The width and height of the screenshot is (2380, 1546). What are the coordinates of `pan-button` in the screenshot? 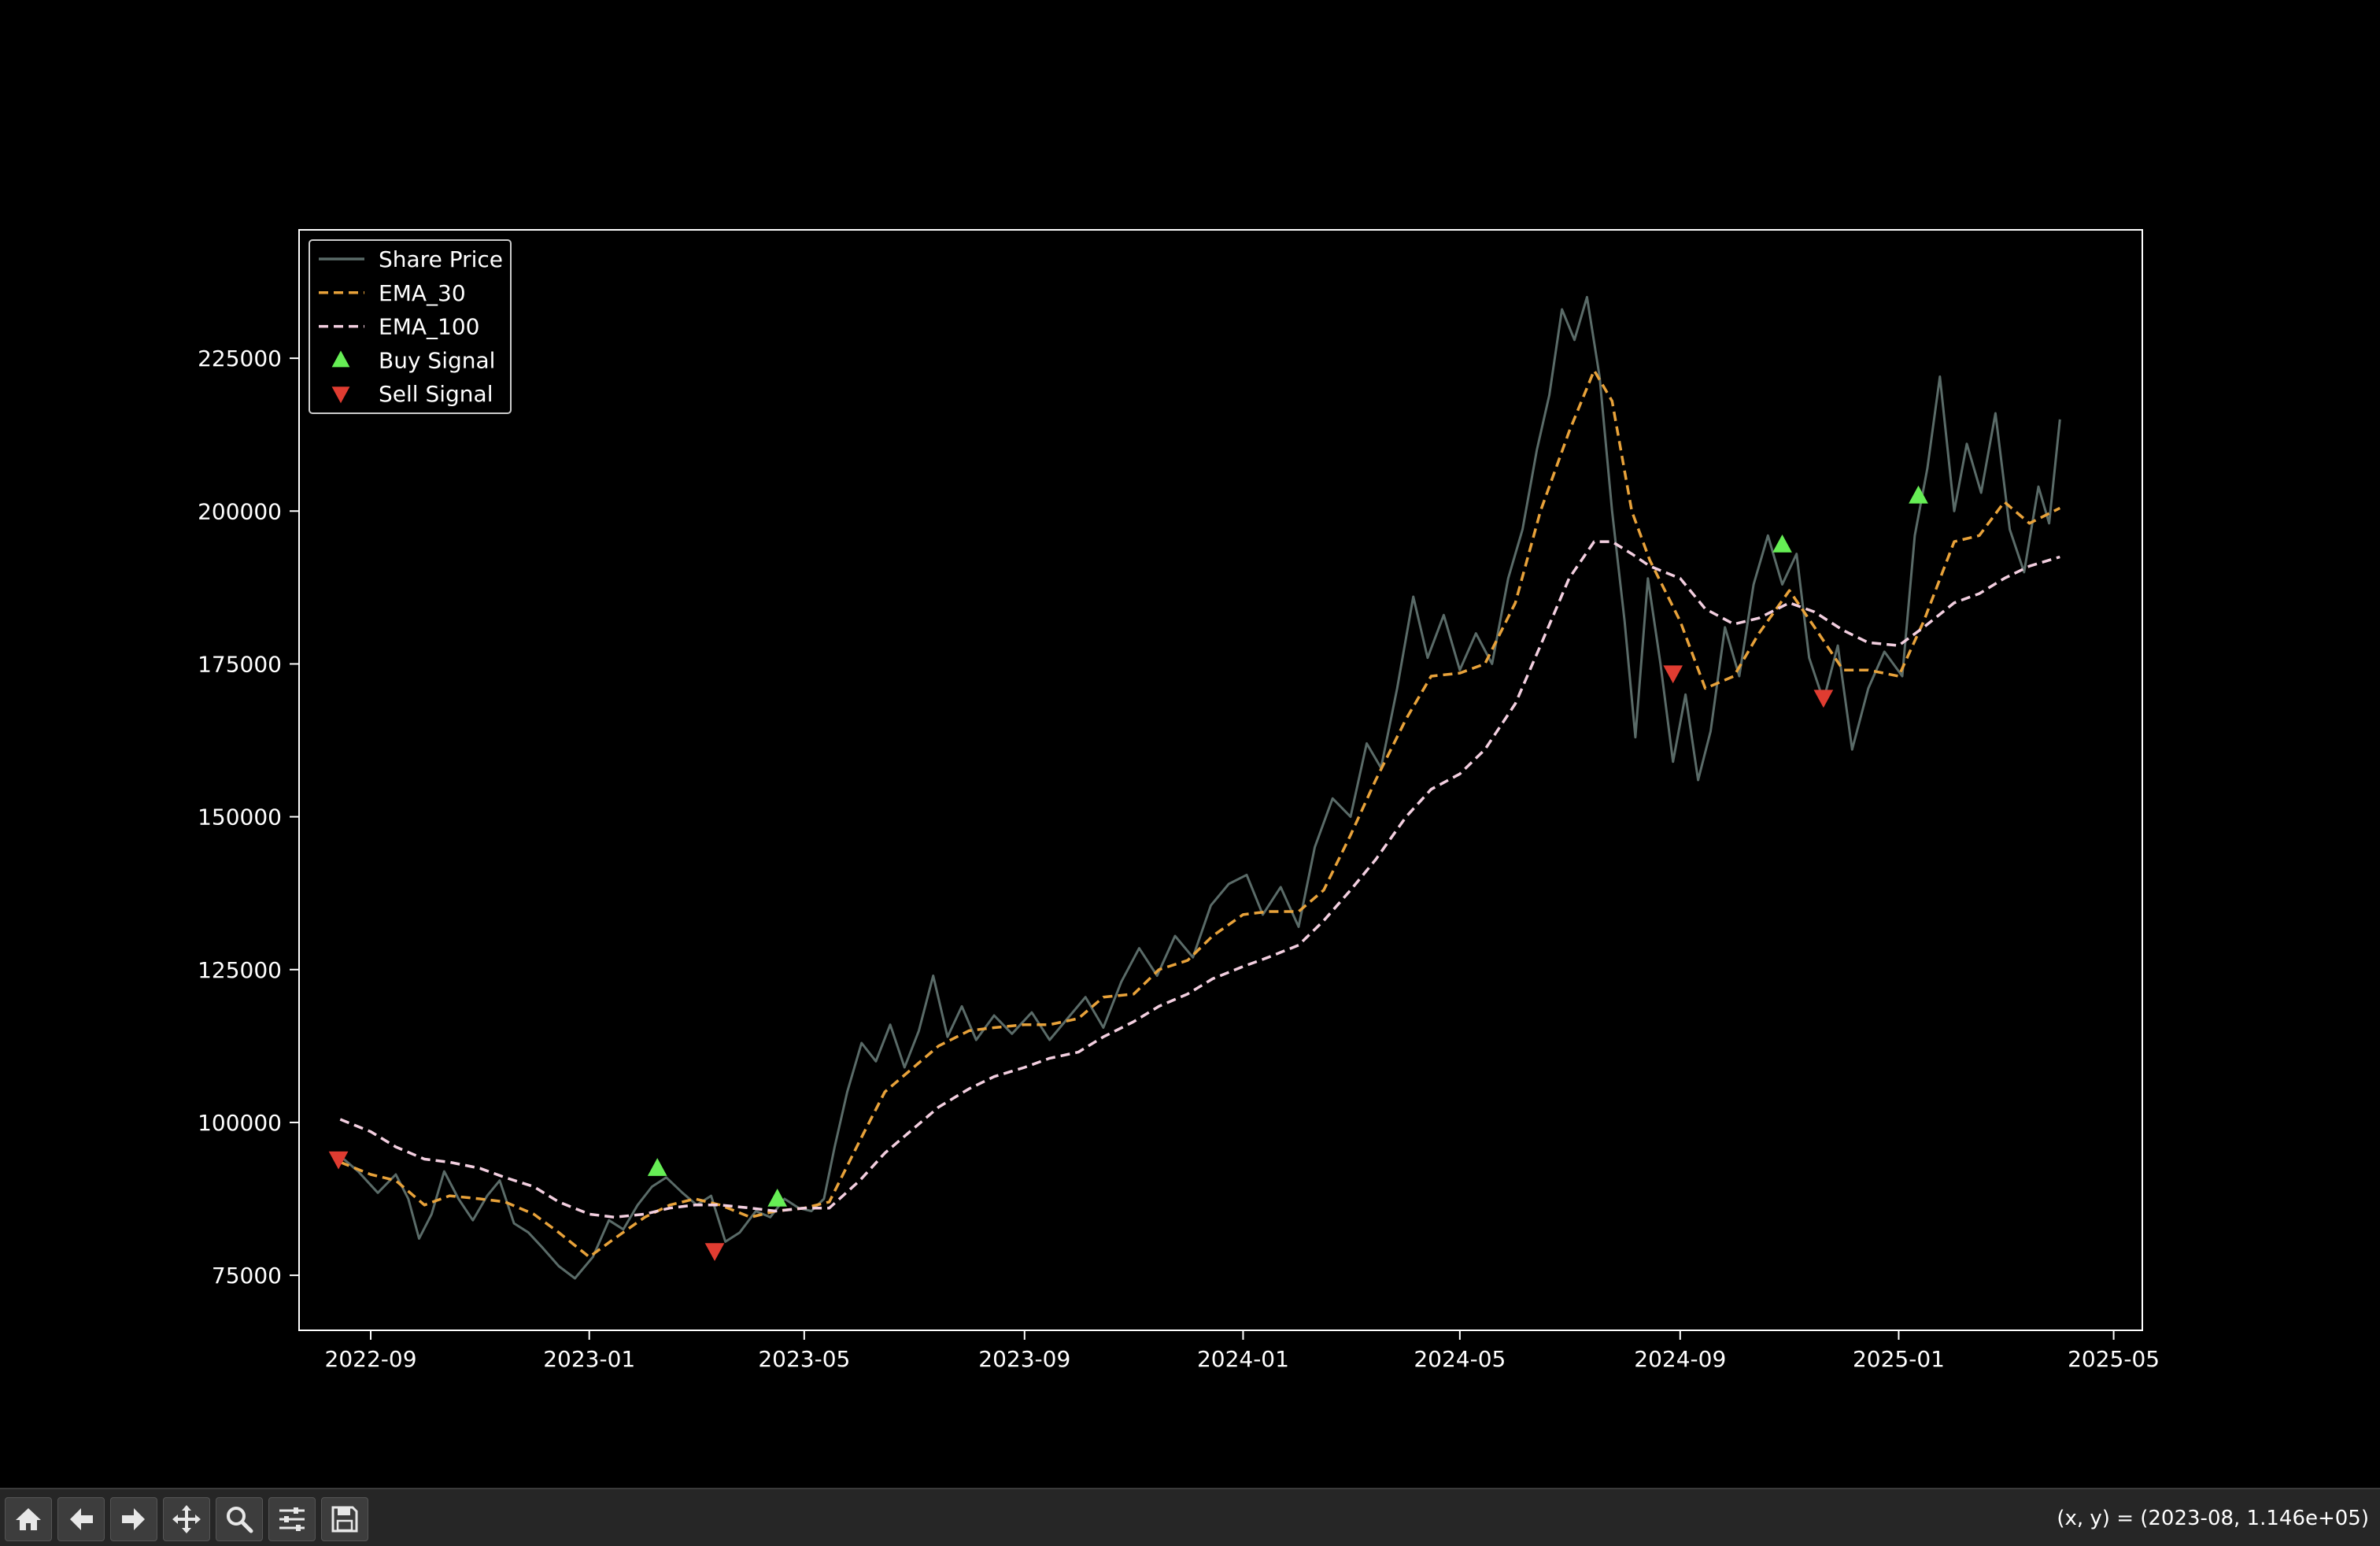 It's located at (186, 1519).